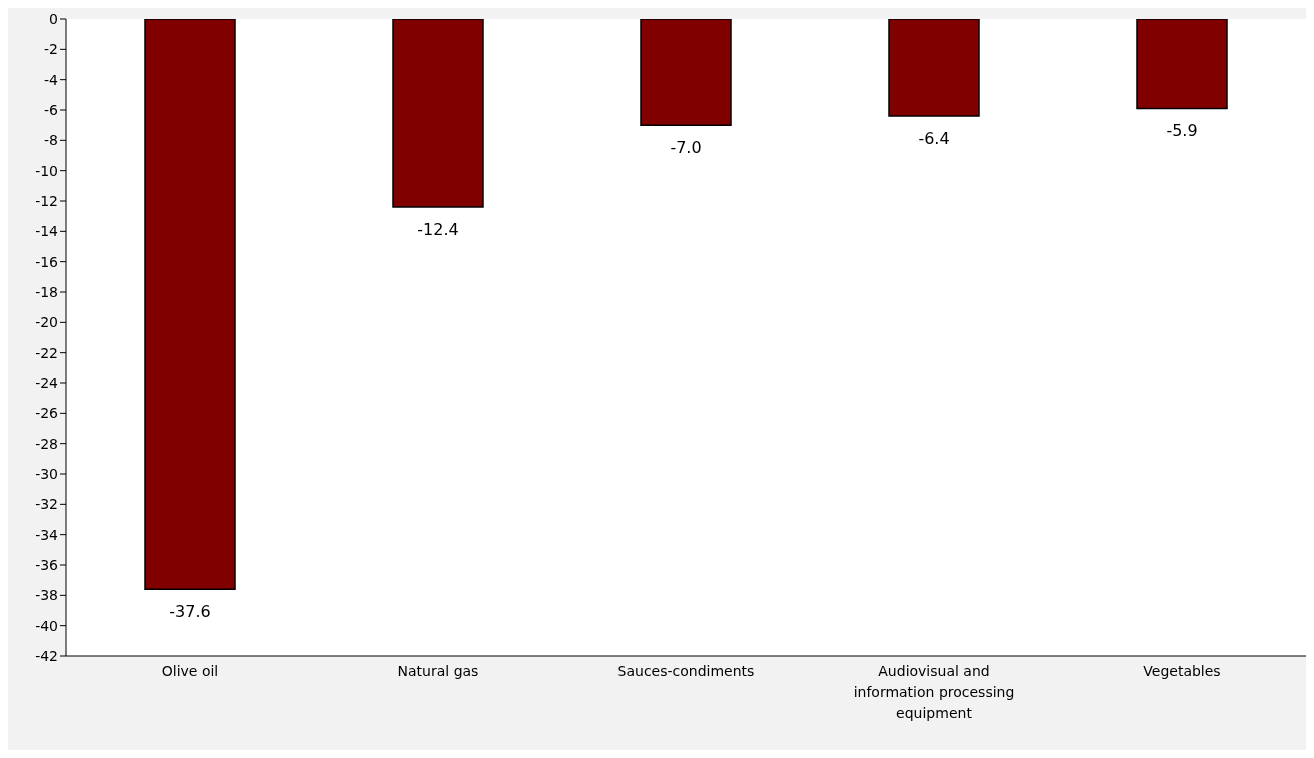 This screenshot has width=1314, height=758. What do you see at coordinates (46, 352) in the screenshot?
I see `y-tick-label: -22` at bounding box center [46, 352].